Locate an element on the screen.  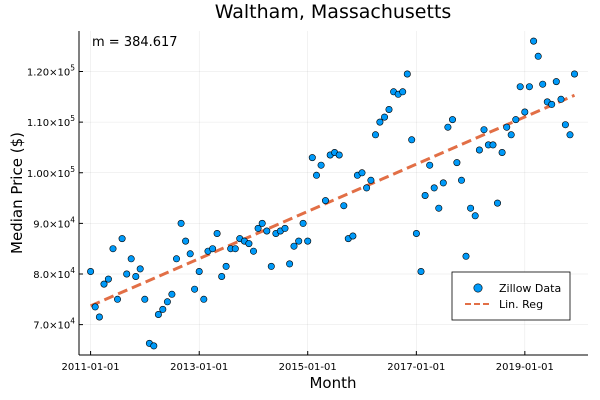
y-tick-label: 7.0×10⁴ is located at coordinates (54, 324).